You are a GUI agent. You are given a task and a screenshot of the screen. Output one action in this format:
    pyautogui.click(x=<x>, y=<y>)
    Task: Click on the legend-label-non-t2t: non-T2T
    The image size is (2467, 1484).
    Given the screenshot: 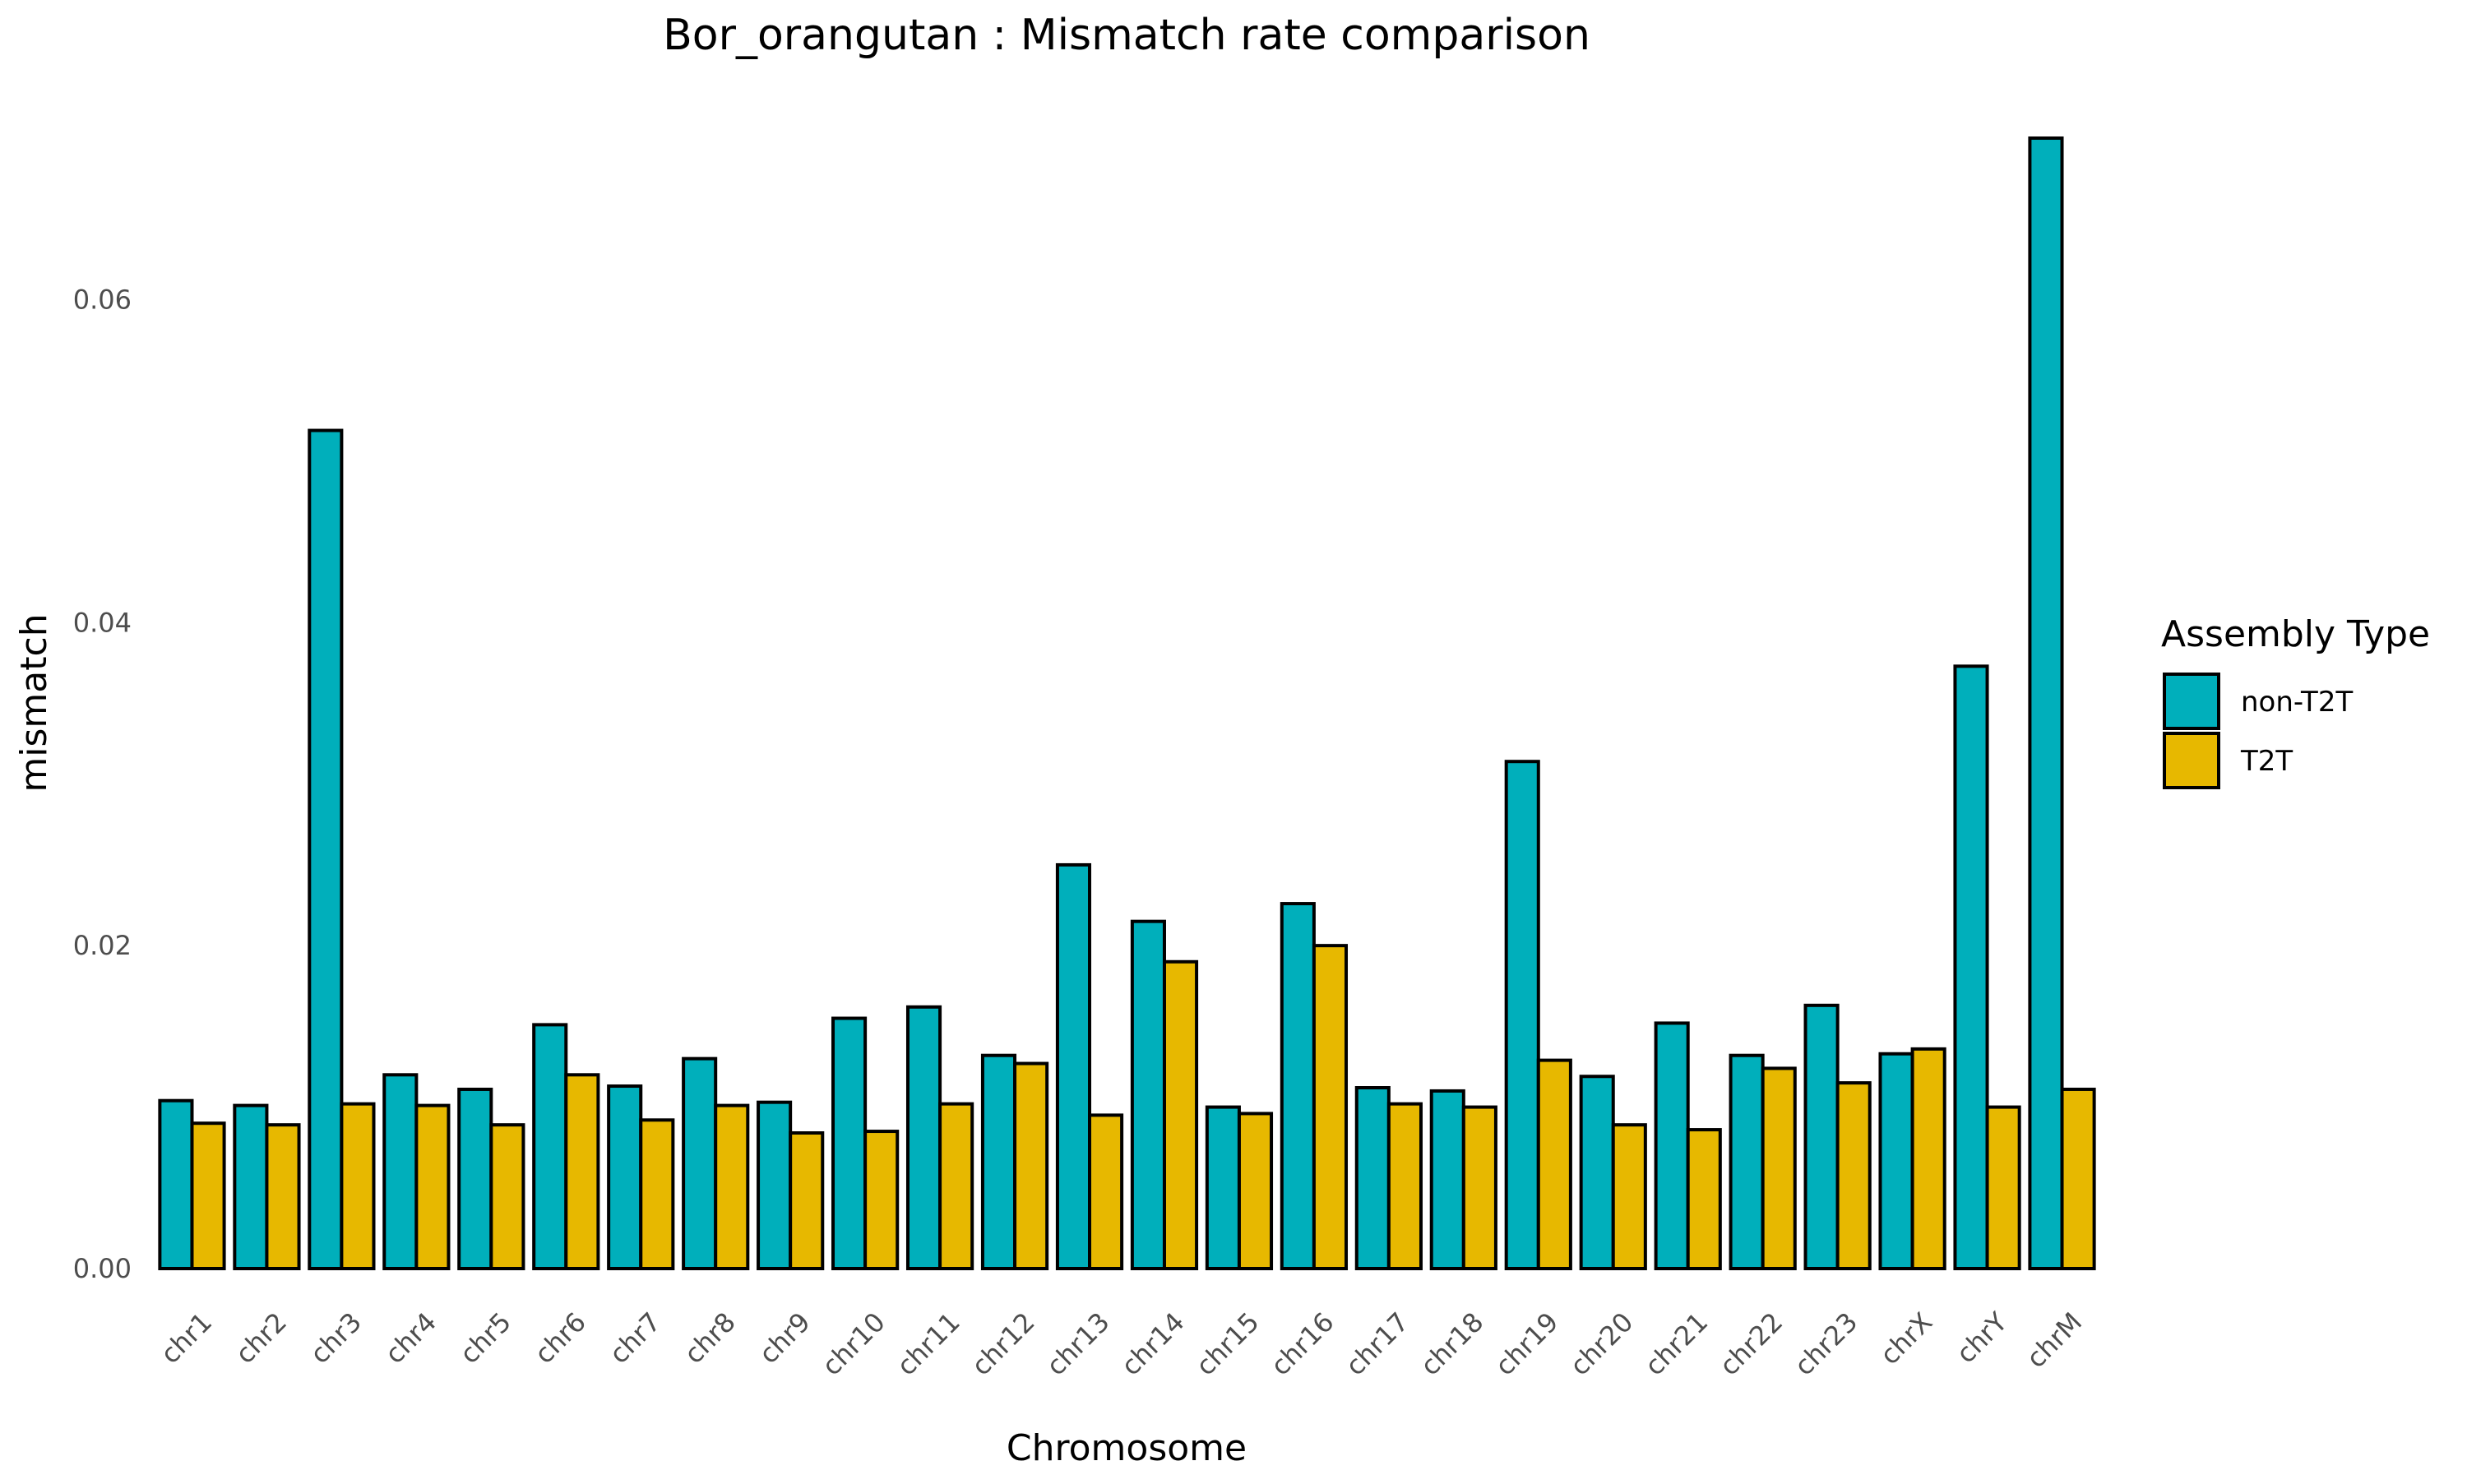 What is the action you would take?
    pyautogui.click(x=2297, y=703)
    